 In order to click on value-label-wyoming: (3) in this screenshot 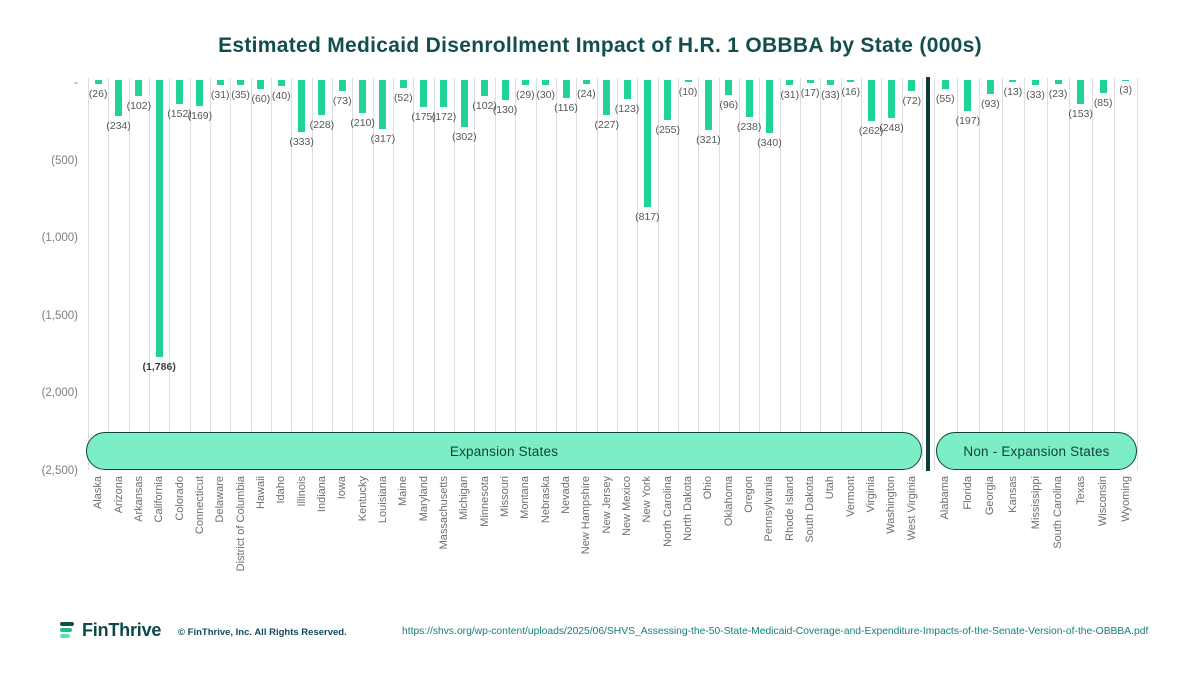, I will do `click(1126, 90)`.